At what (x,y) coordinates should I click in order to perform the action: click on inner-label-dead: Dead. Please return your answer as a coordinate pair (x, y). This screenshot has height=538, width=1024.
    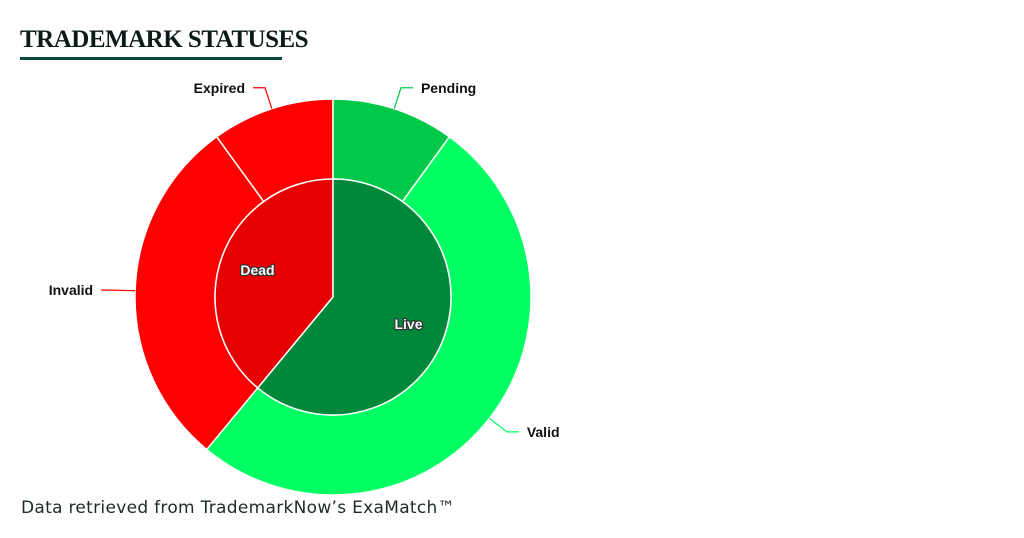
    Looking at the image, I should click on (257, 270).